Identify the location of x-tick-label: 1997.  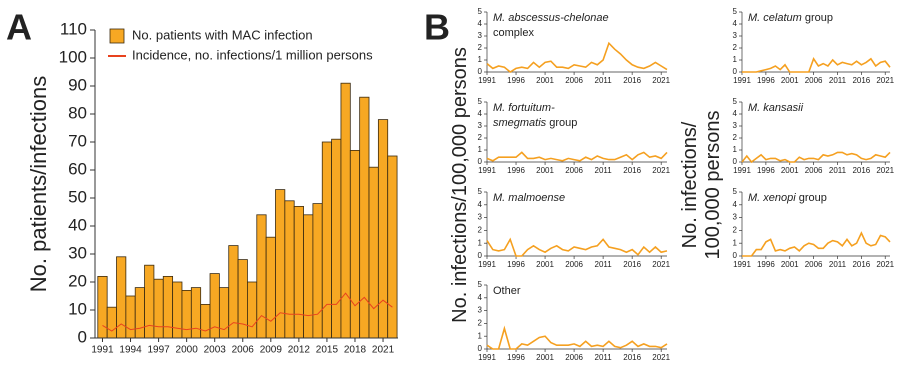
(158, 350).